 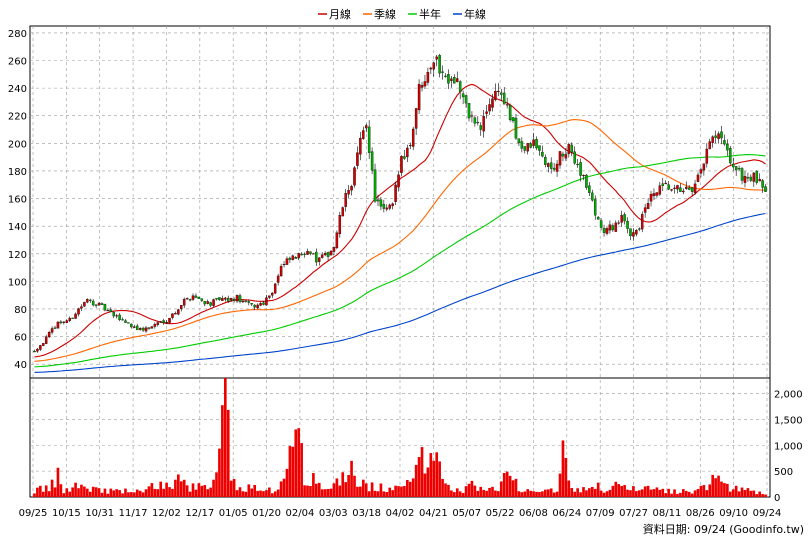 I want to click on price-tick-label: 180, so click(x=17, y=172).